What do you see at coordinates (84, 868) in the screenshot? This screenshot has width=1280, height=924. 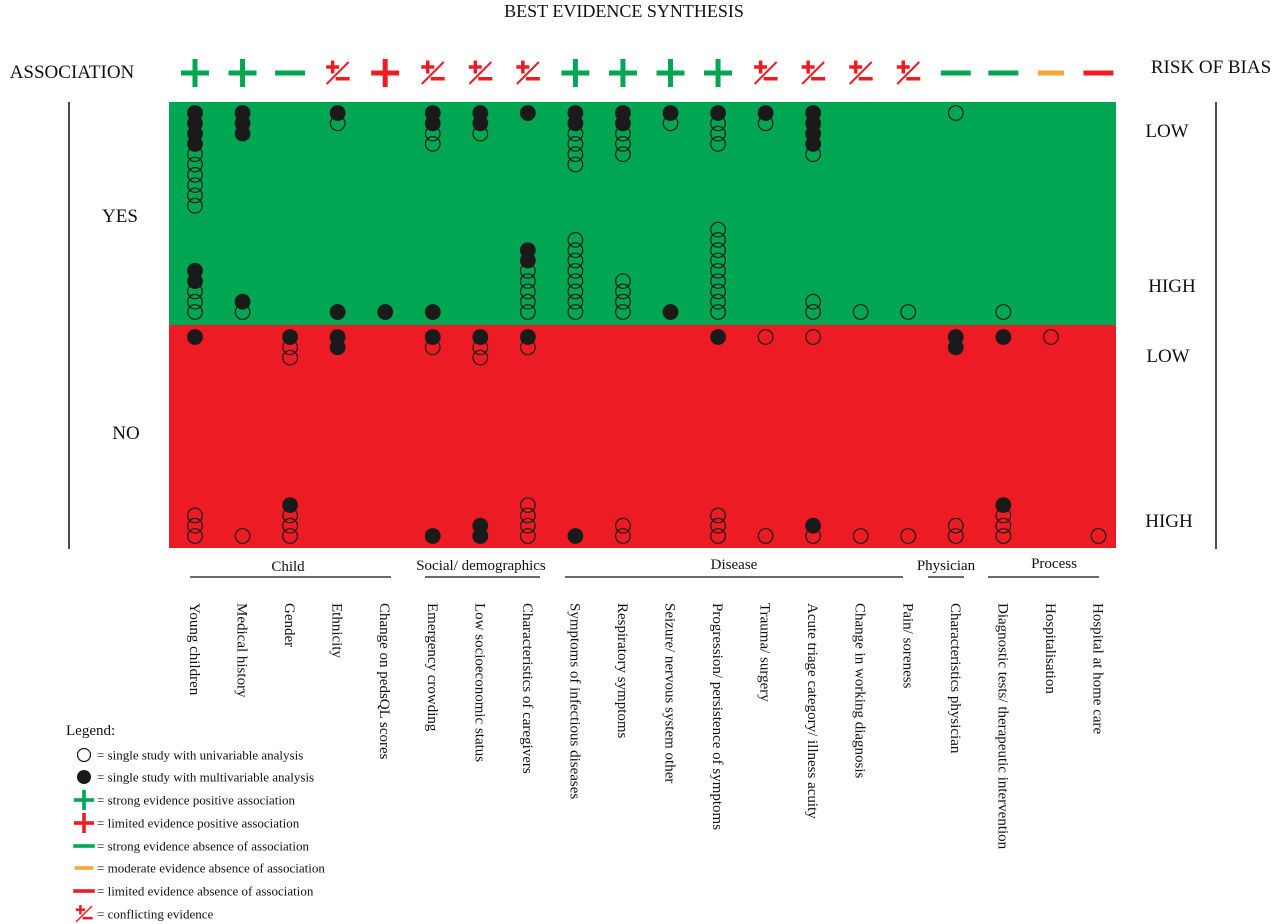 I see `legend-symbol-moderate-absence` at bounding box center [84, 868].